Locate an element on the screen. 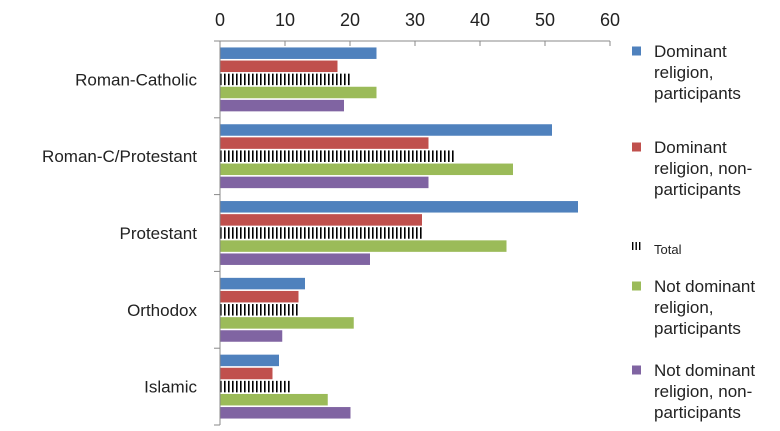 The height and width of the screenshot is (431, 780). x-tick-label: 60 is located at coordinates (610, 20).